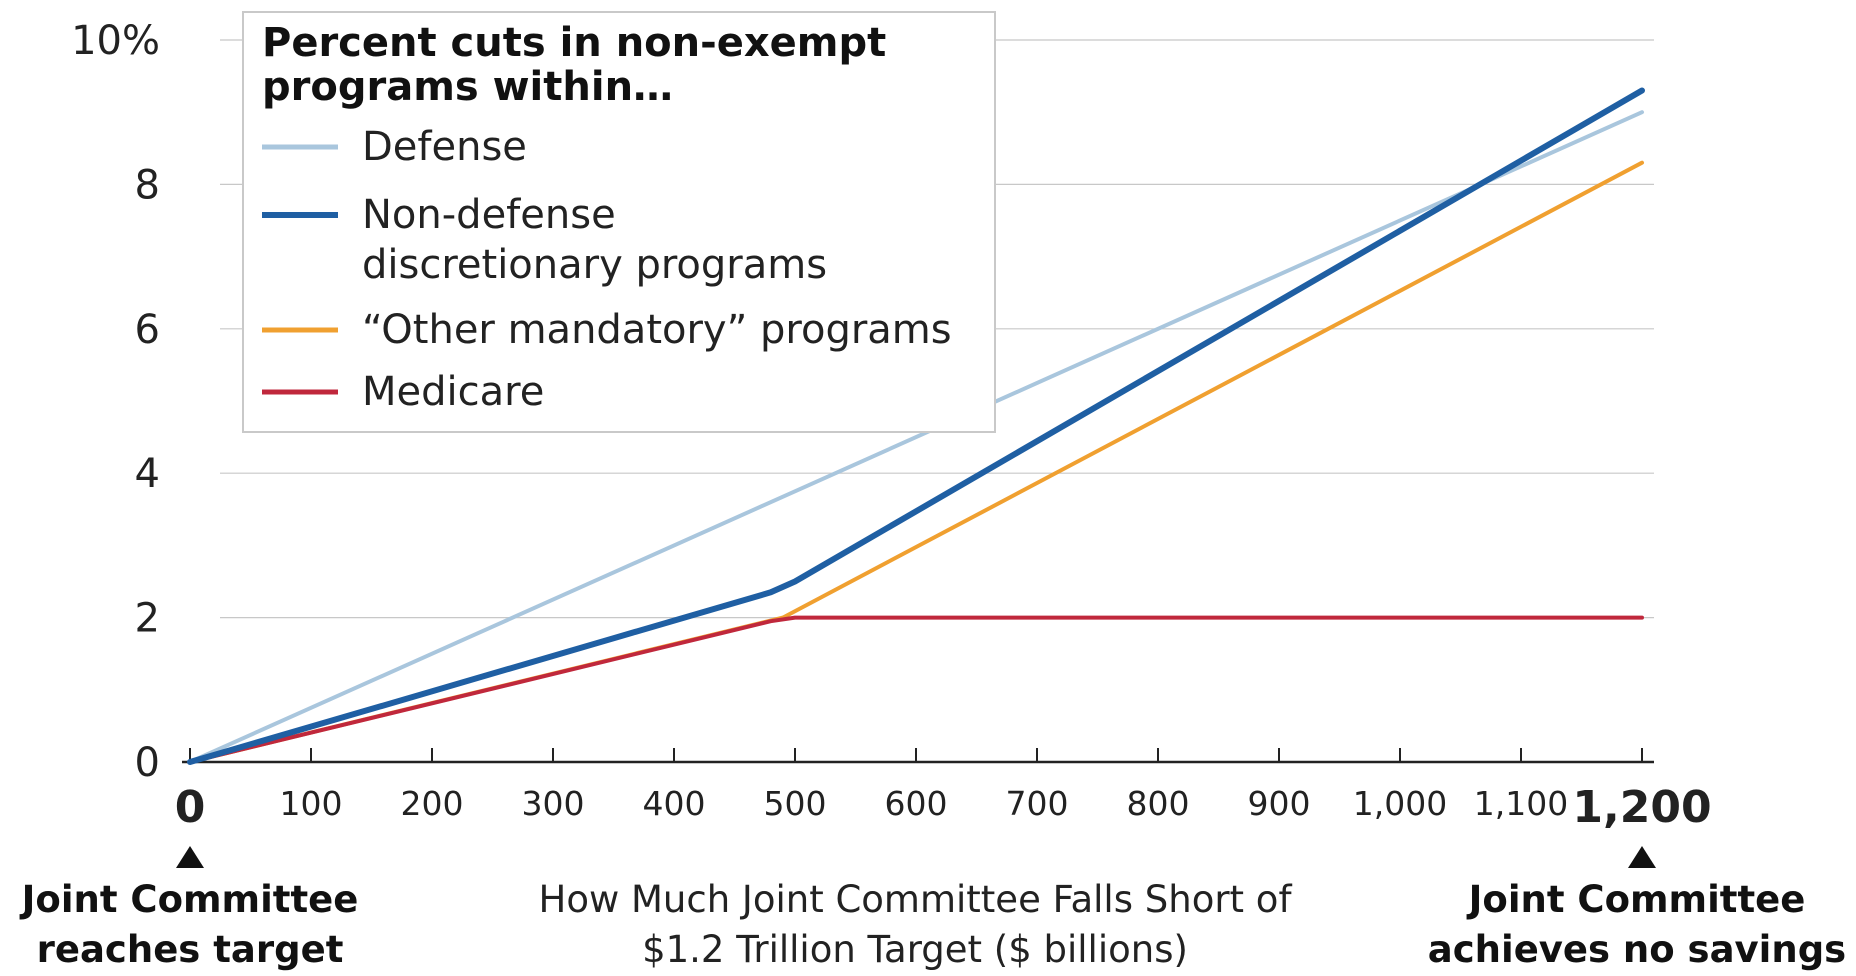  I want to click on annotation-right-line-1: Joint Committee, so click(1636, 899).